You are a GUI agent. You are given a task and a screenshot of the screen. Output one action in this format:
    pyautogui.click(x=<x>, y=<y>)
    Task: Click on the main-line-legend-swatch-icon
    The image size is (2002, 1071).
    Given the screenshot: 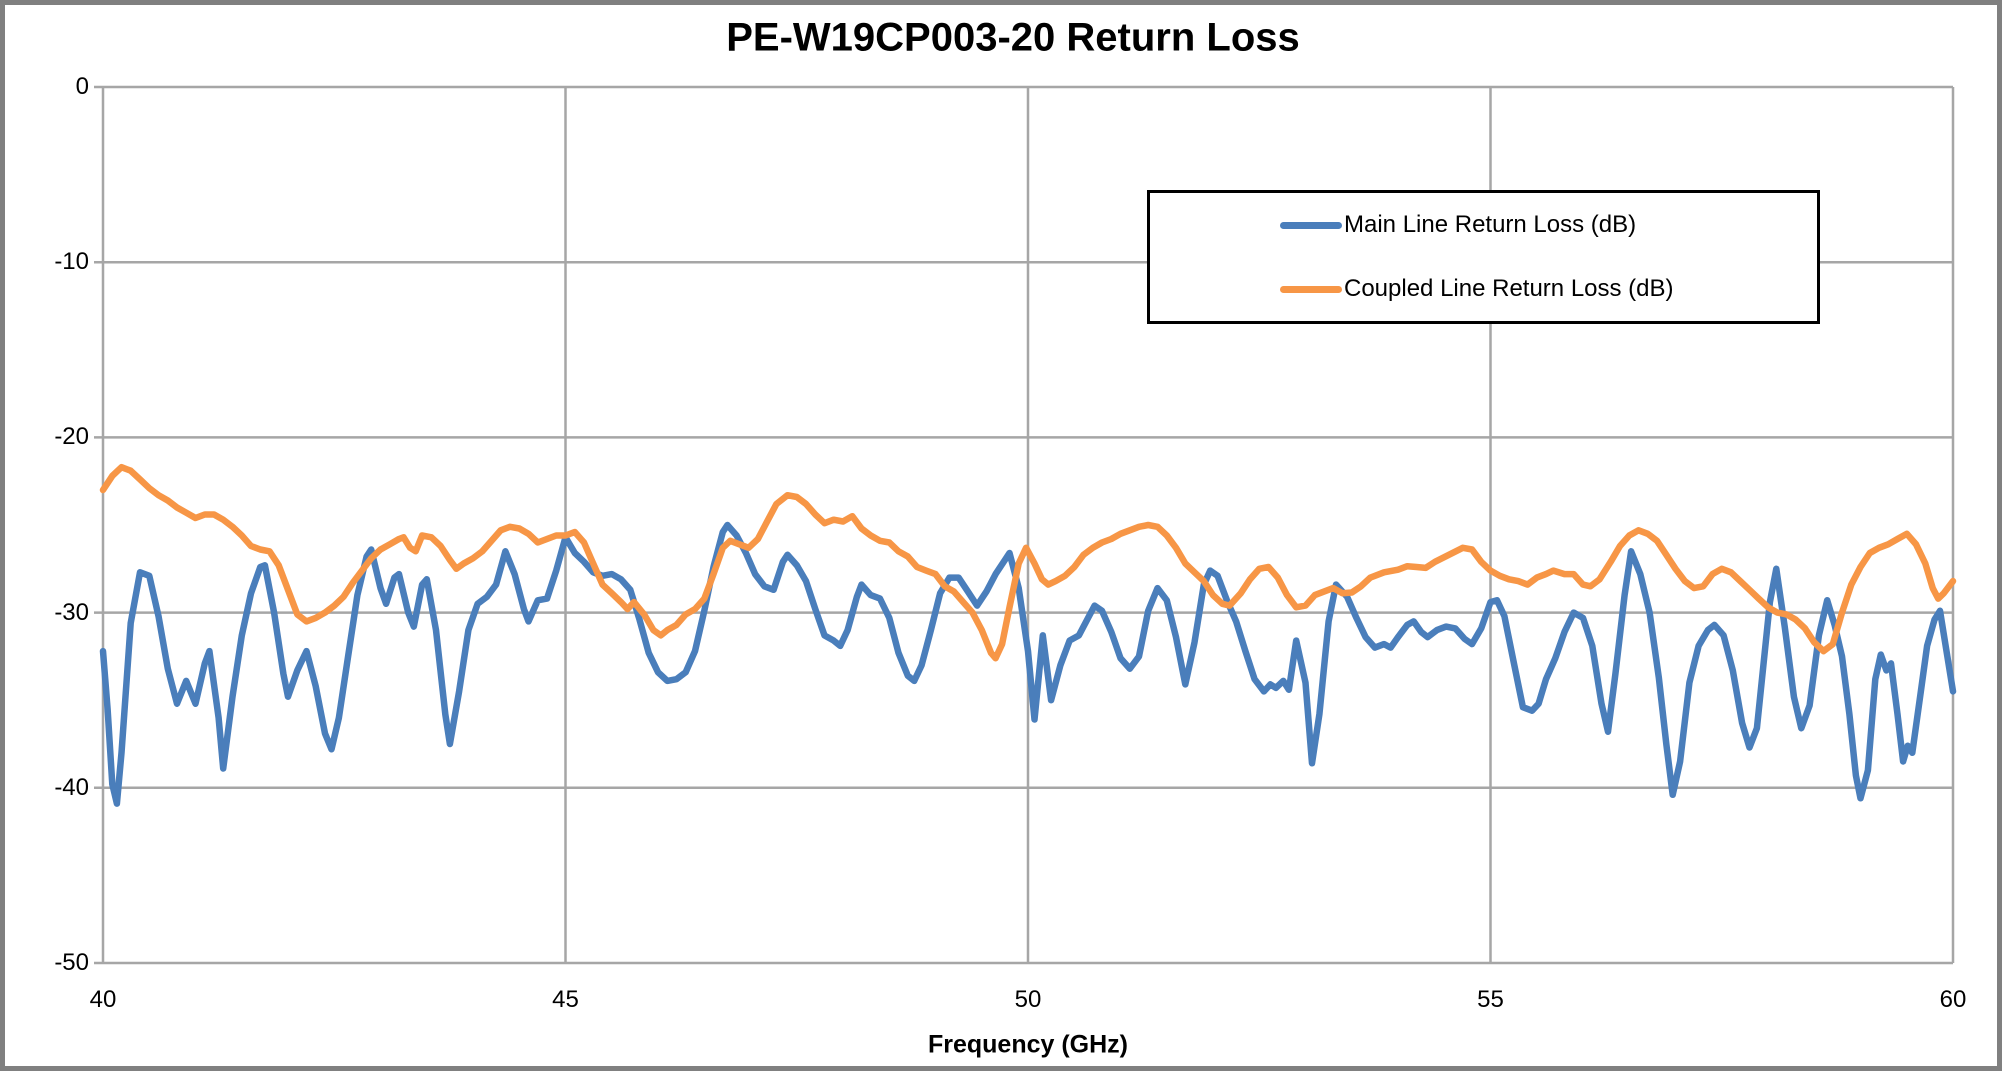 What is the action you would take?
    pyautogui.click(x=1311, y=225)
    